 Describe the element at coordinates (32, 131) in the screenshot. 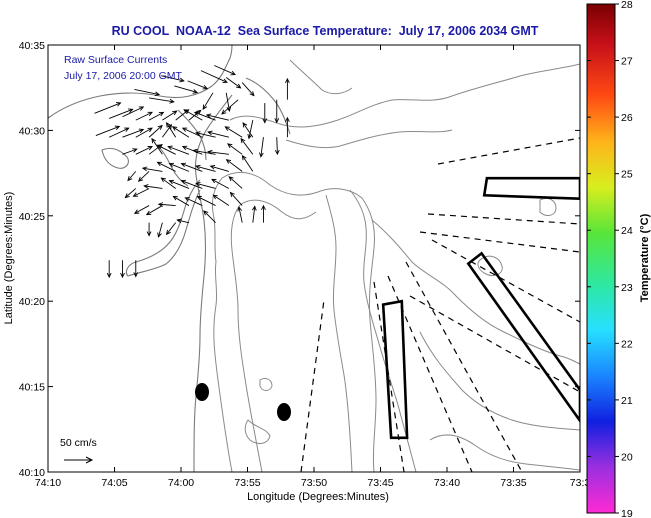

I see `y-tick-label: 40:30` at that location.